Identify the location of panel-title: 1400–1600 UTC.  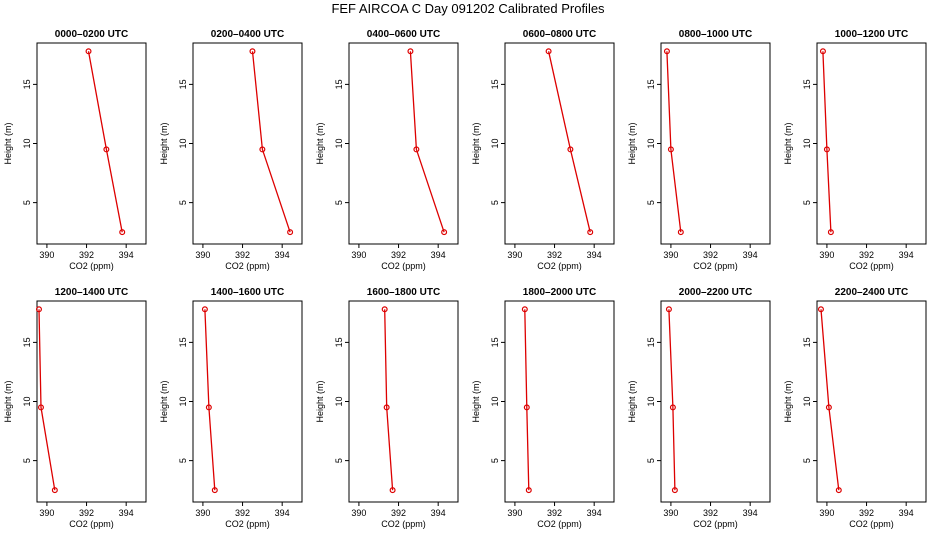
(247, 292).